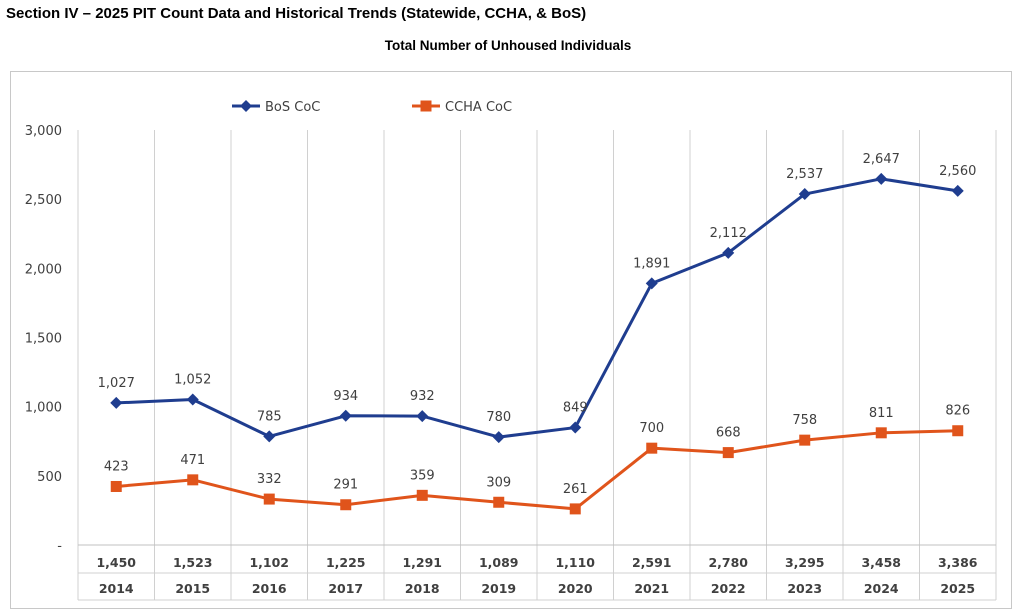 Image resolution: width=1016 pixels, height=613 pixels. Describe the element at coordinates (804, 174) in the screenshot. I see `data-label: 2,537` at that location.